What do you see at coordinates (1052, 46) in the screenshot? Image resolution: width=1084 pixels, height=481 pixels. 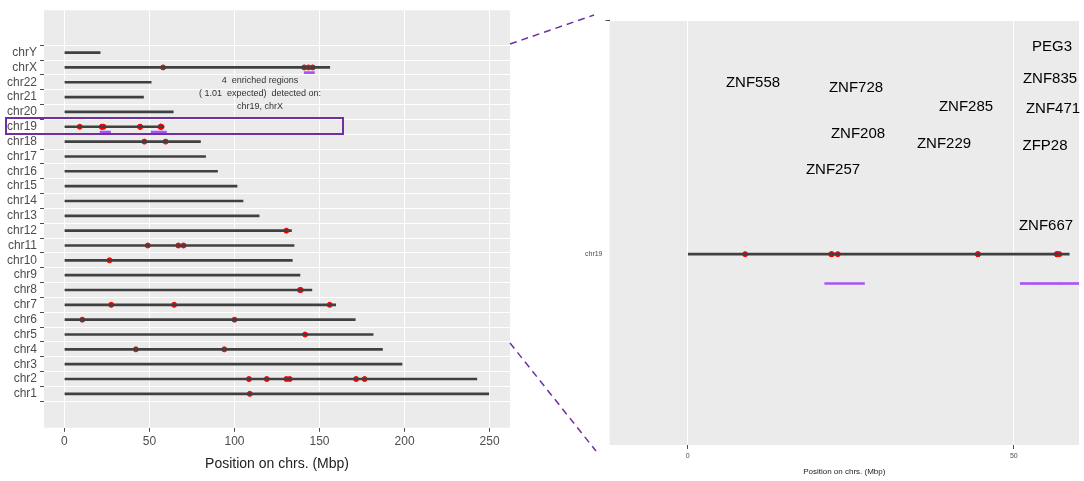 I see `annotation: PEG3` at bounding box center [1052, 46].